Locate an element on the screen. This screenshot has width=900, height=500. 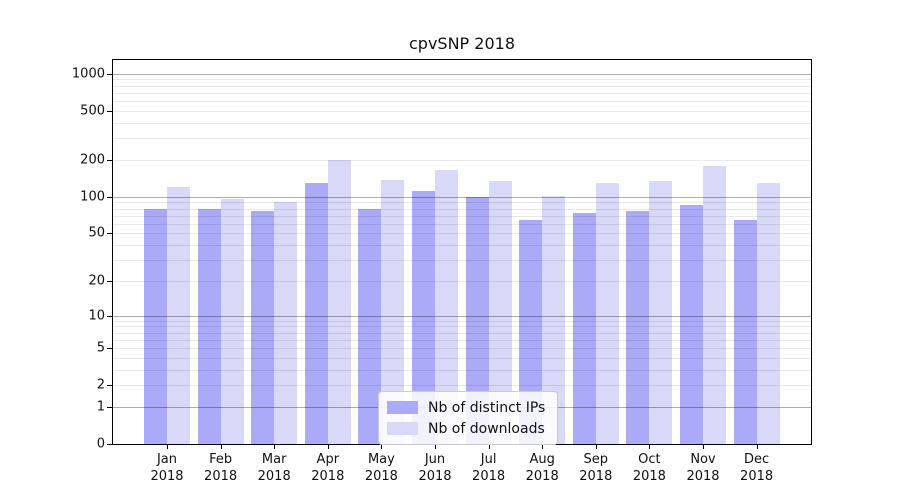
x-tick-jun is located at coordinates (435, 446).